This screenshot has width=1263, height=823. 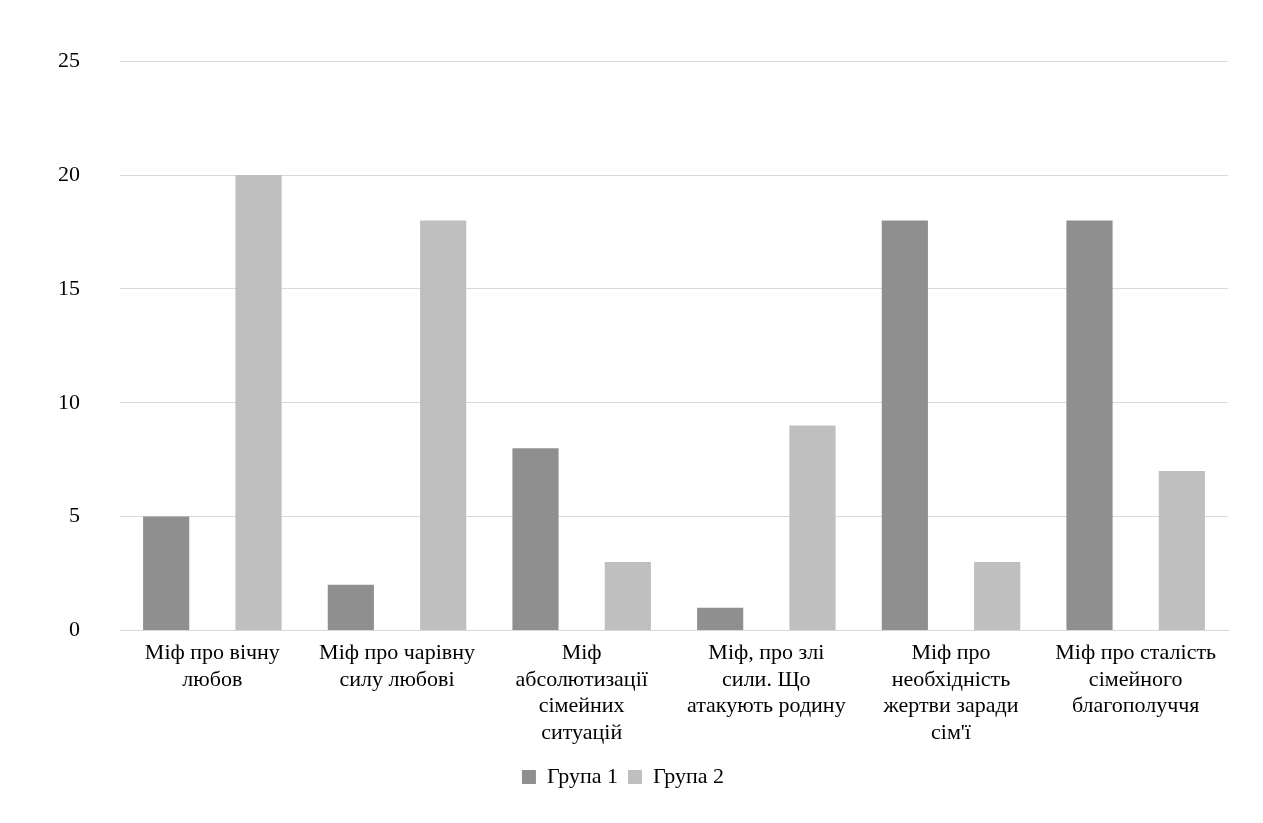 I want to click on x-tick-label: Міф, про злі сили. Що атакують родину, so click(x=766, y=678).